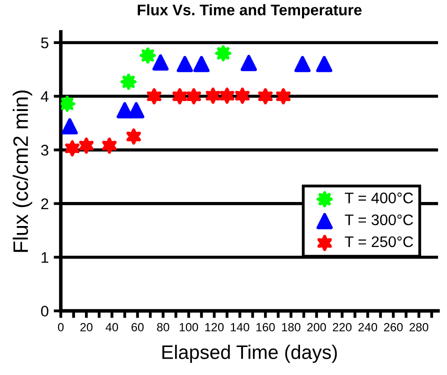 The image size is (447, 375). Describe the element at coordinates (61, 327) in the screenshot. I see `x-tick-label: 0` at that location.